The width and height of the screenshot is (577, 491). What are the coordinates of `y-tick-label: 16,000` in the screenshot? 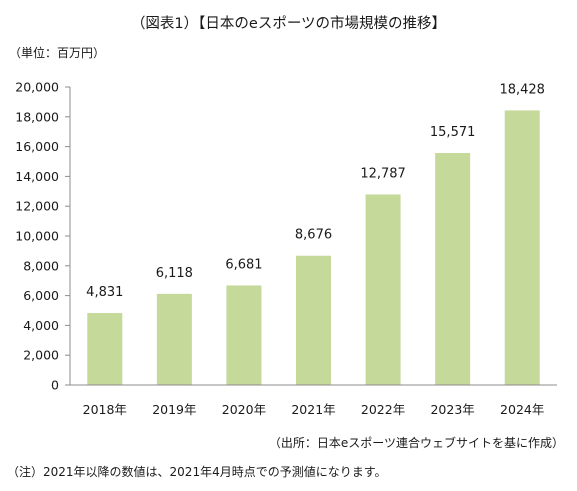 It's located at (37, 146).